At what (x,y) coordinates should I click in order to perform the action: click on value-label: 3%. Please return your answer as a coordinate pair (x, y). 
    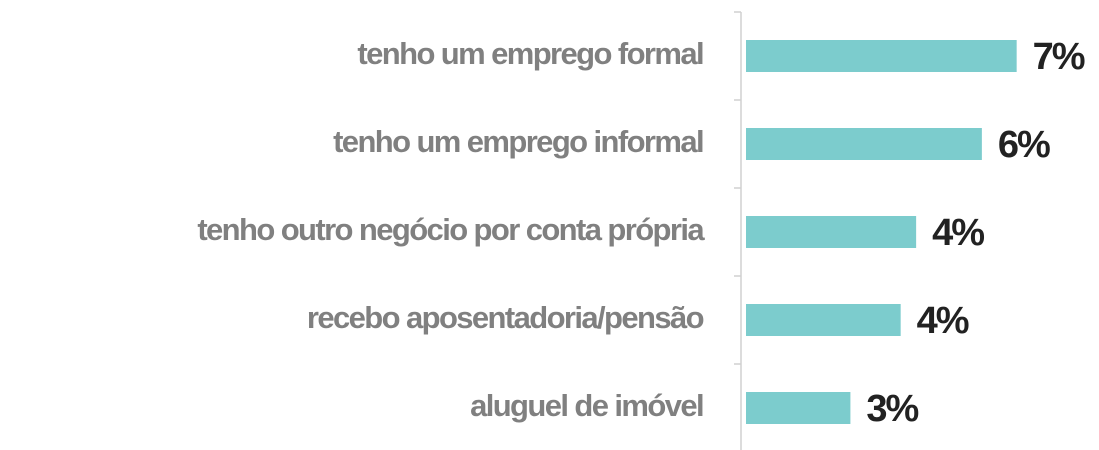
    Looking at the image, I should click on (892, 409).